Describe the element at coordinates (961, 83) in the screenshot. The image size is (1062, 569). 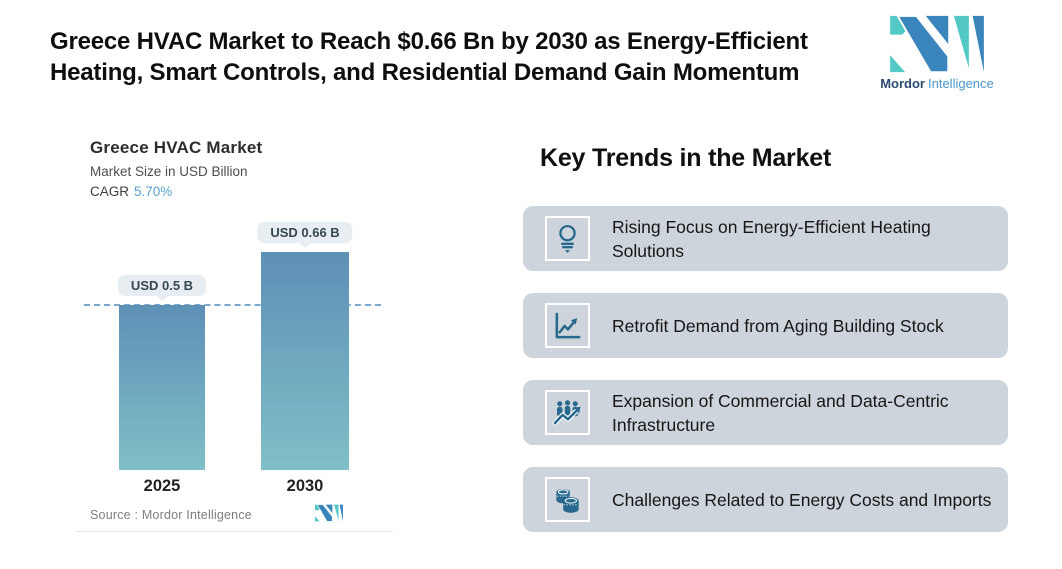
I see `brand-name-light: Intelligence` at that location.